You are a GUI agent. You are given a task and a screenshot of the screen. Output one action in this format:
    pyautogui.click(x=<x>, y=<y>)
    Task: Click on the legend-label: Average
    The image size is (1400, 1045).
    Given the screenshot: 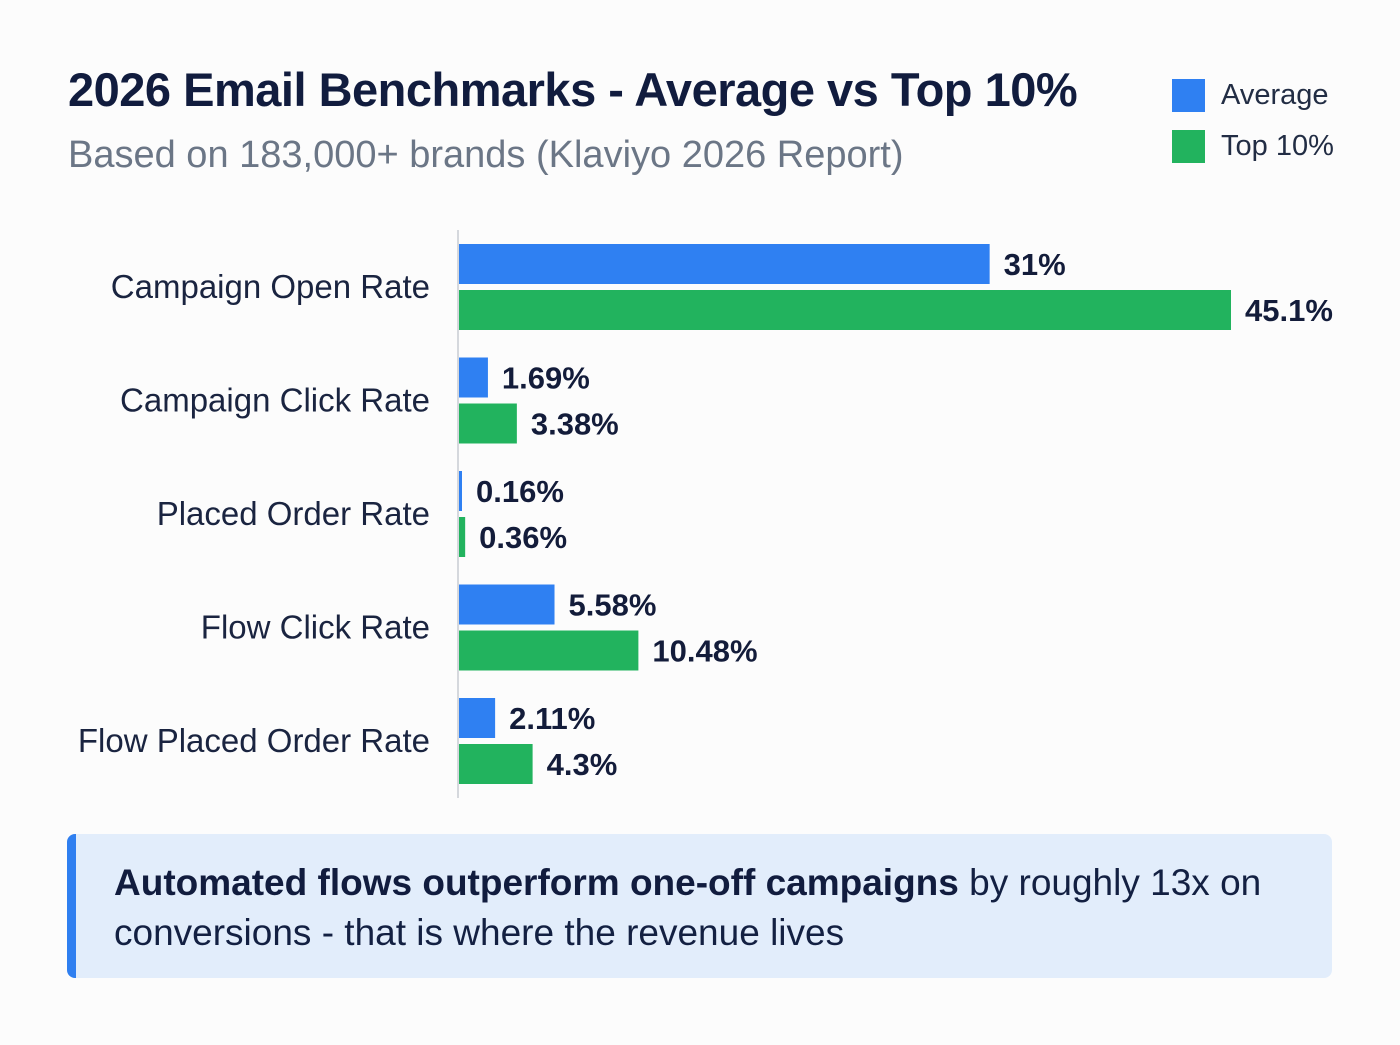 What is the action you would take?
    pyautogui.click(x=1275, y=95)
    